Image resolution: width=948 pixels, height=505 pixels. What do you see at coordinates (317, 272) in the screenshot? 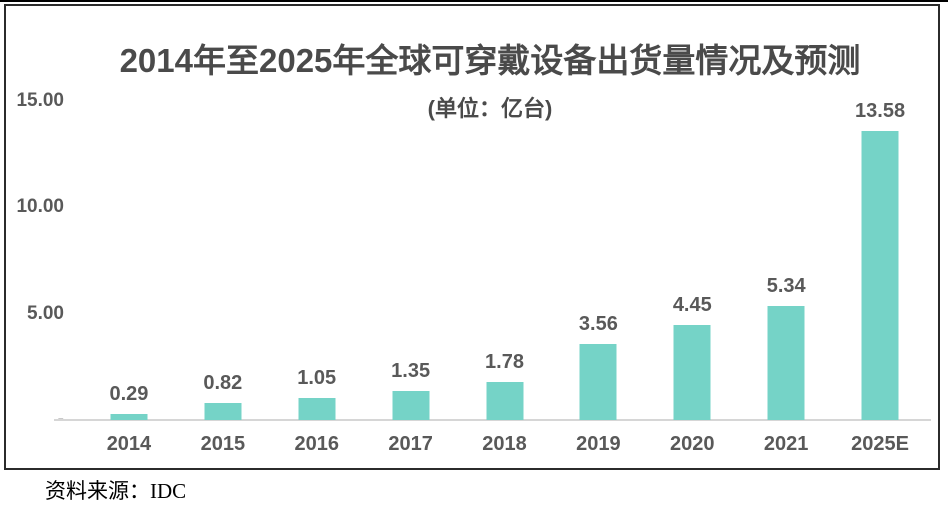
I see `bar-column: 1.05 2016` at bounding box center [317, 272].